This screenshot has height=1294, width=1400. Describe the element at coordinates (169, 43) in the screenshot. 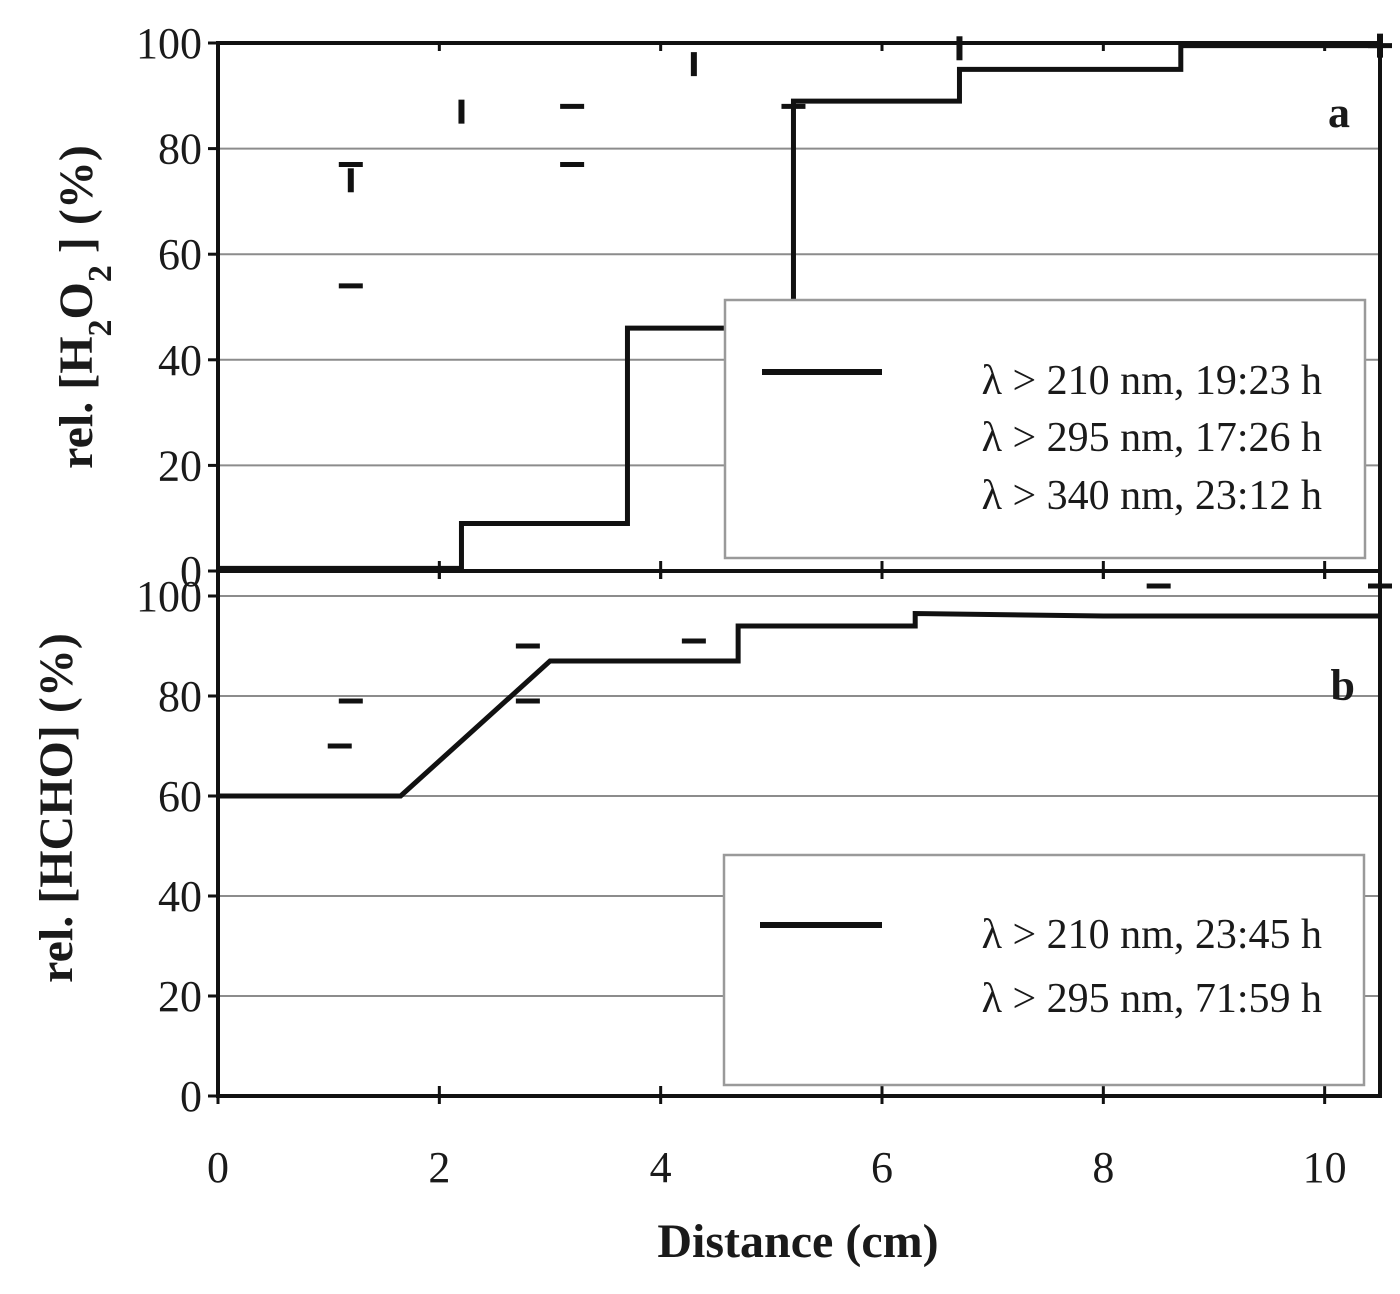

I see `panel-a-ytick-label: 100` at that location.